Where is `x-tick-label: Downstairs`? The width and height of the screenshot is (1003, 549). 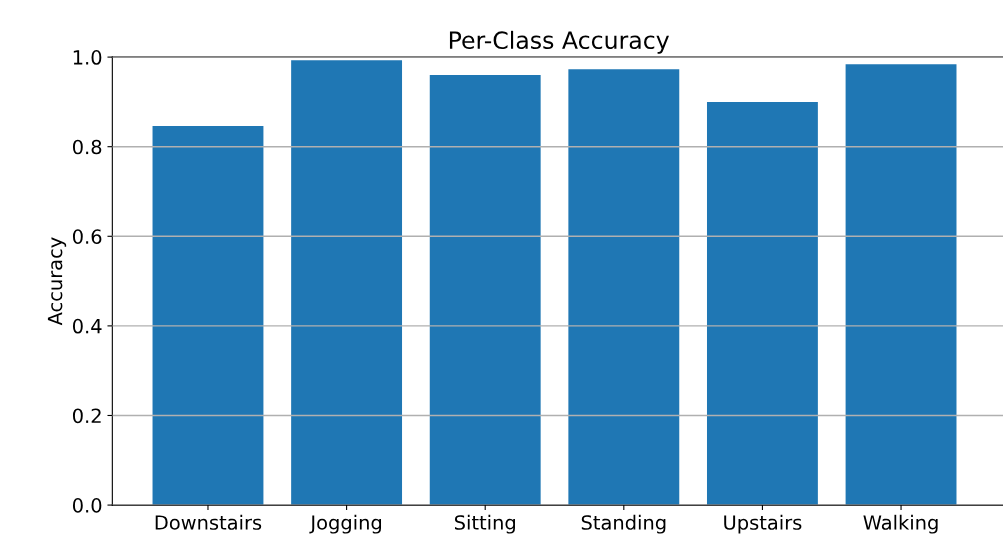
x-tick-label: Downstairs is located at coordinates (208, 522).